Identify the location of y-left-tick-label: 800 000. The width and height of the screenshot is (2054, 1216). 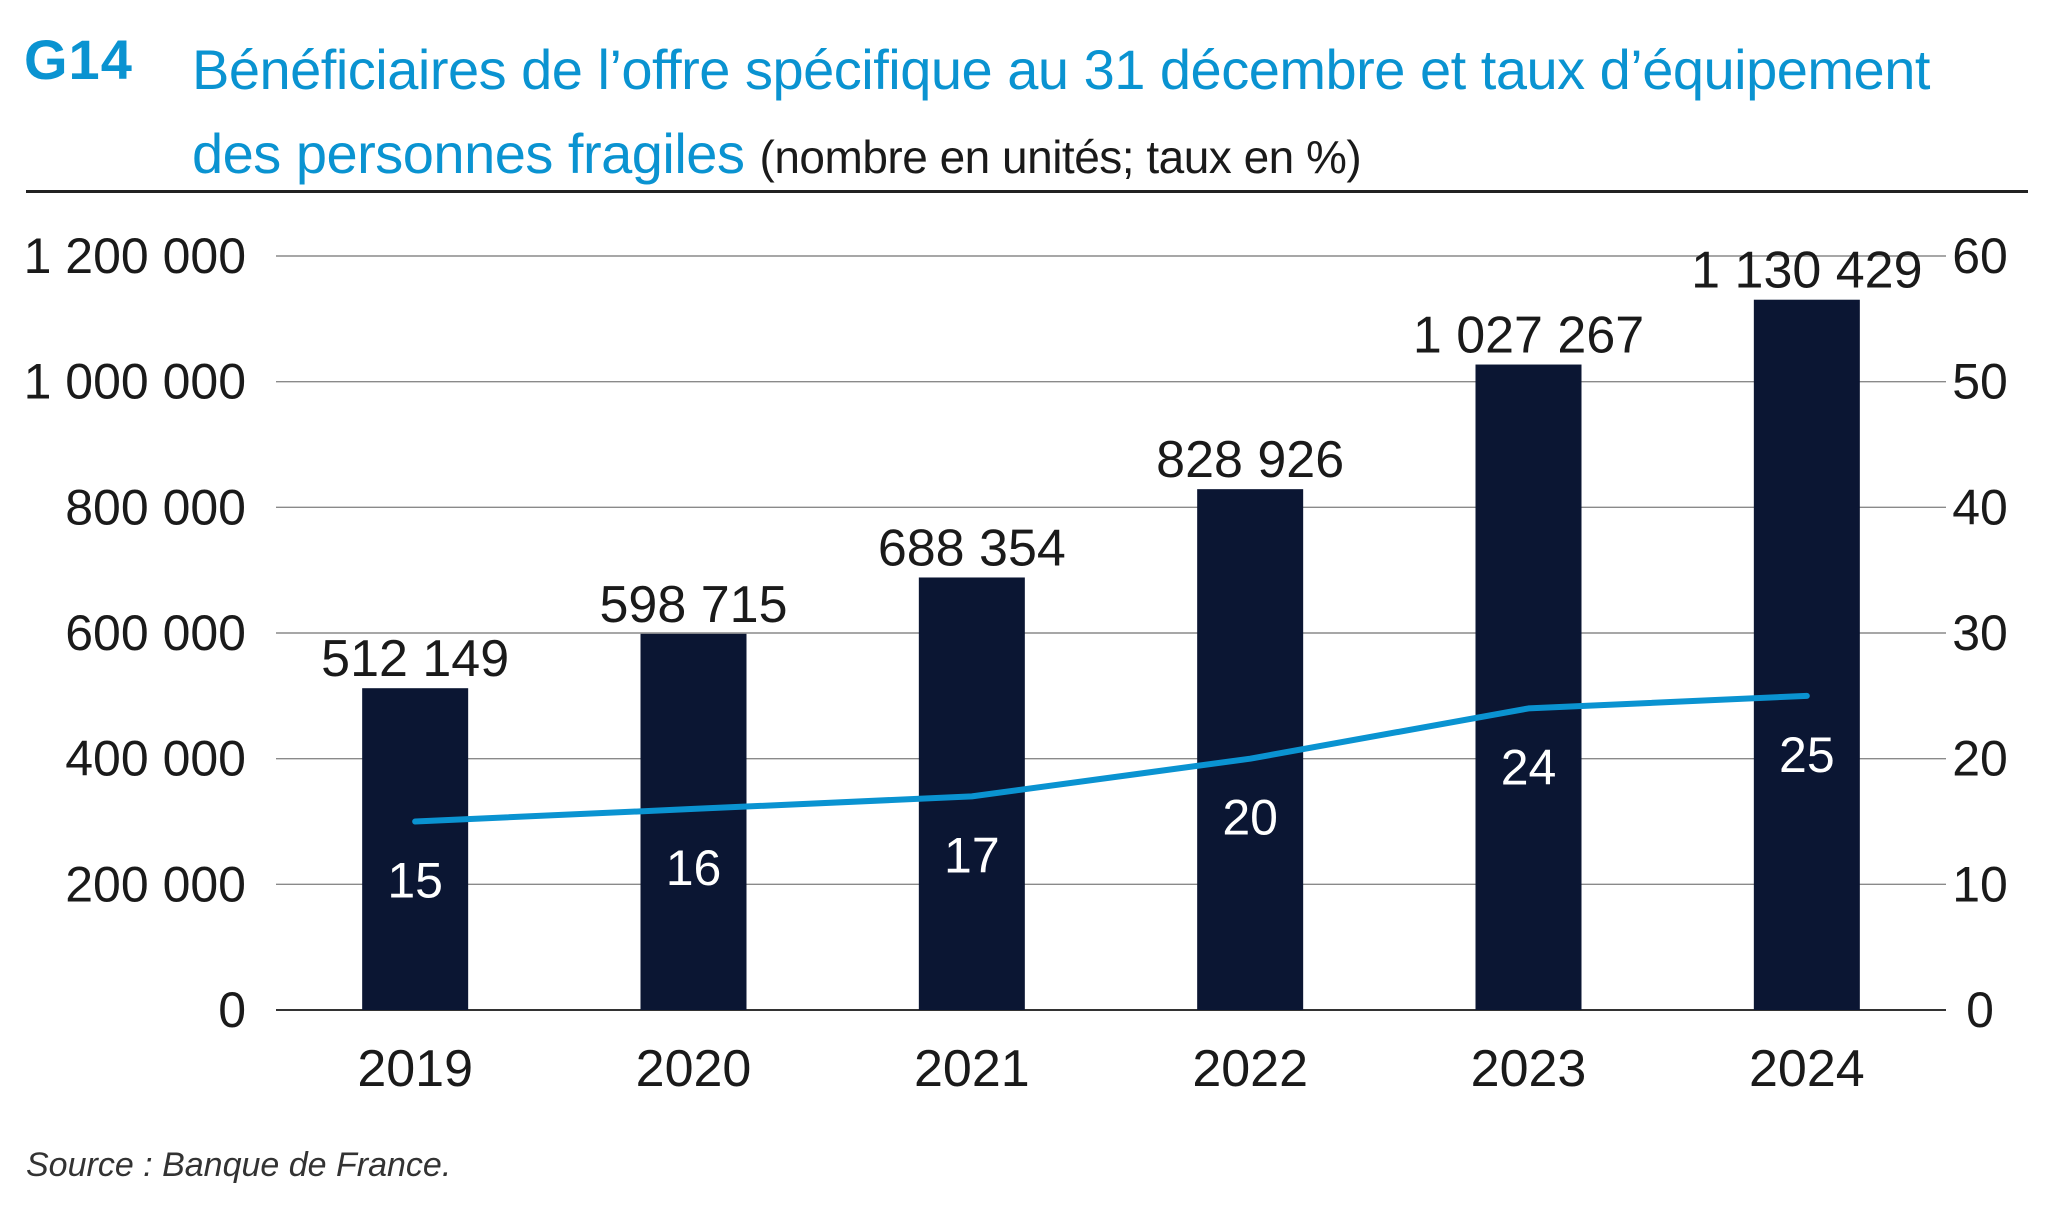
(155, 507).